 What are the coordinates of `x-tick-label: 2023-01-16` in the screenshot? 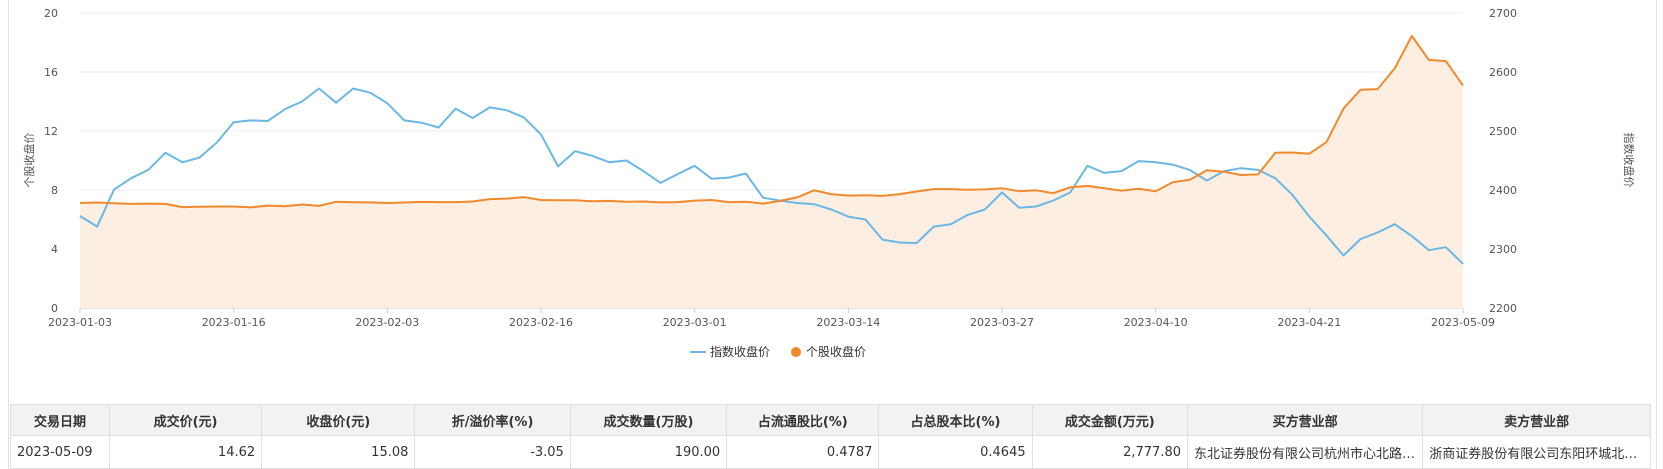 It's located at (234, 322).